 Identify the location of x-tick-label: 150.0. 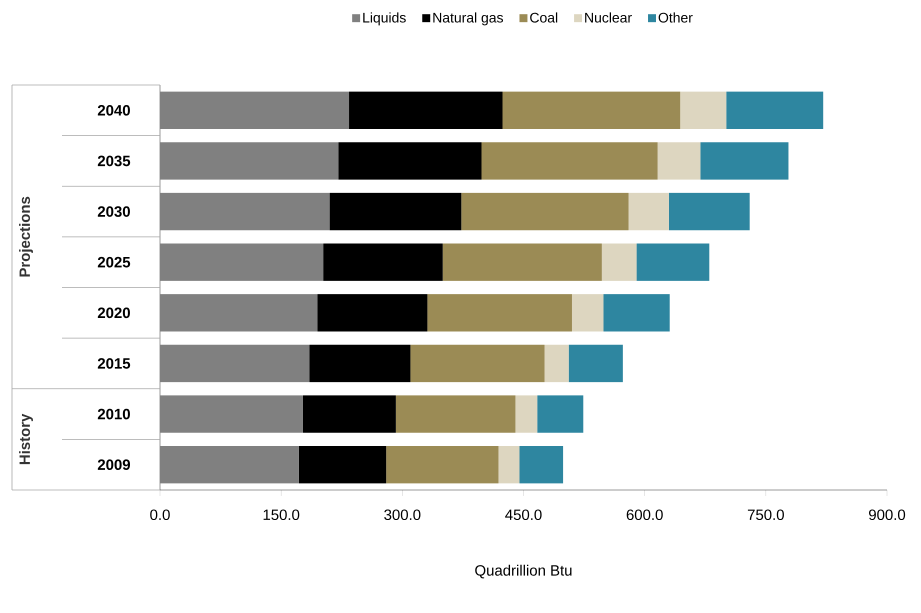
(282, 514).